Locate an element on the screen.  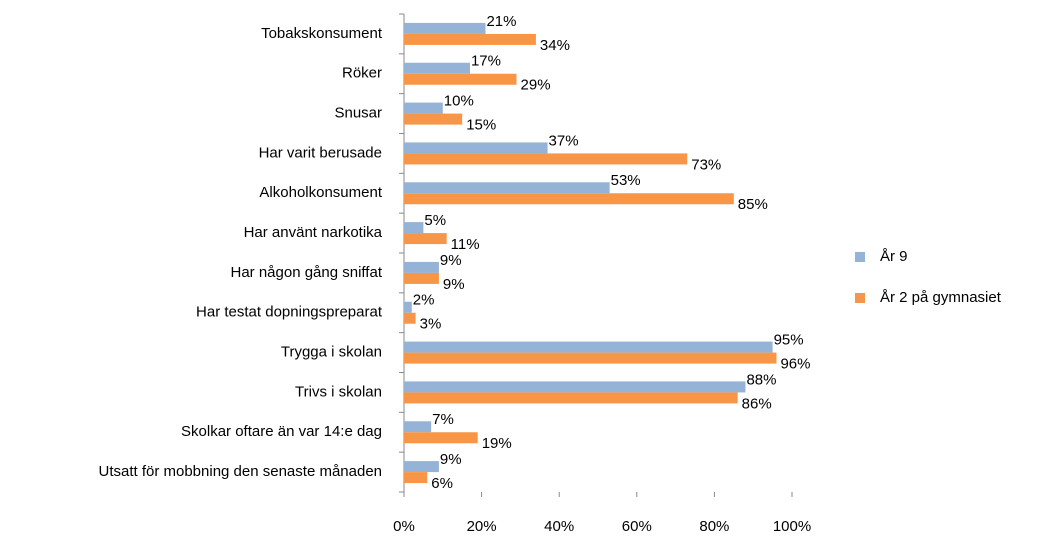
value-label: 11% is located at coordinates (465, 244).